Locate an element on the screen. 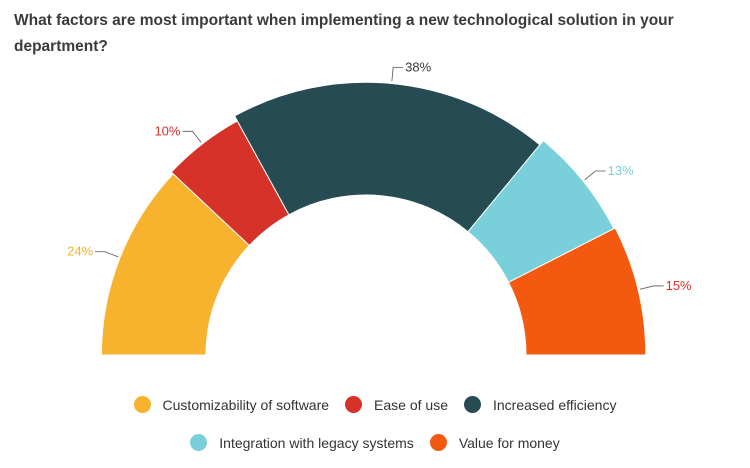  legend-item: Integration with legacy systems is located at coordinates (302, 442).